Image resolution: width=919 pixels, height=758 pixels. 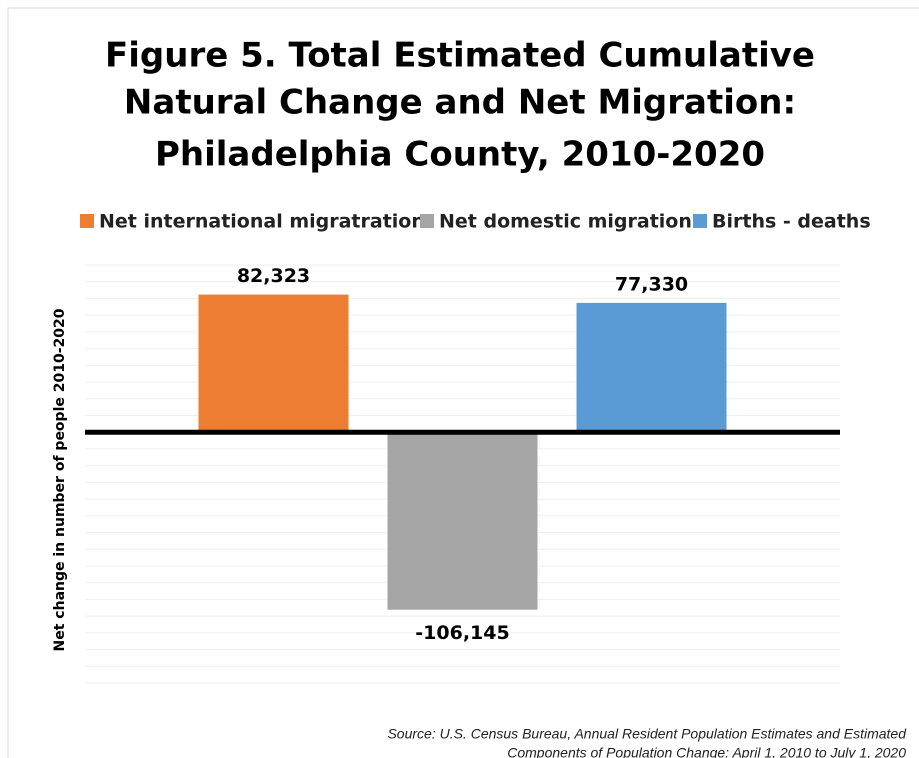 I want to click on y-axis-label: Net change in number of people 2010-2020, so click(x=60, y=479).